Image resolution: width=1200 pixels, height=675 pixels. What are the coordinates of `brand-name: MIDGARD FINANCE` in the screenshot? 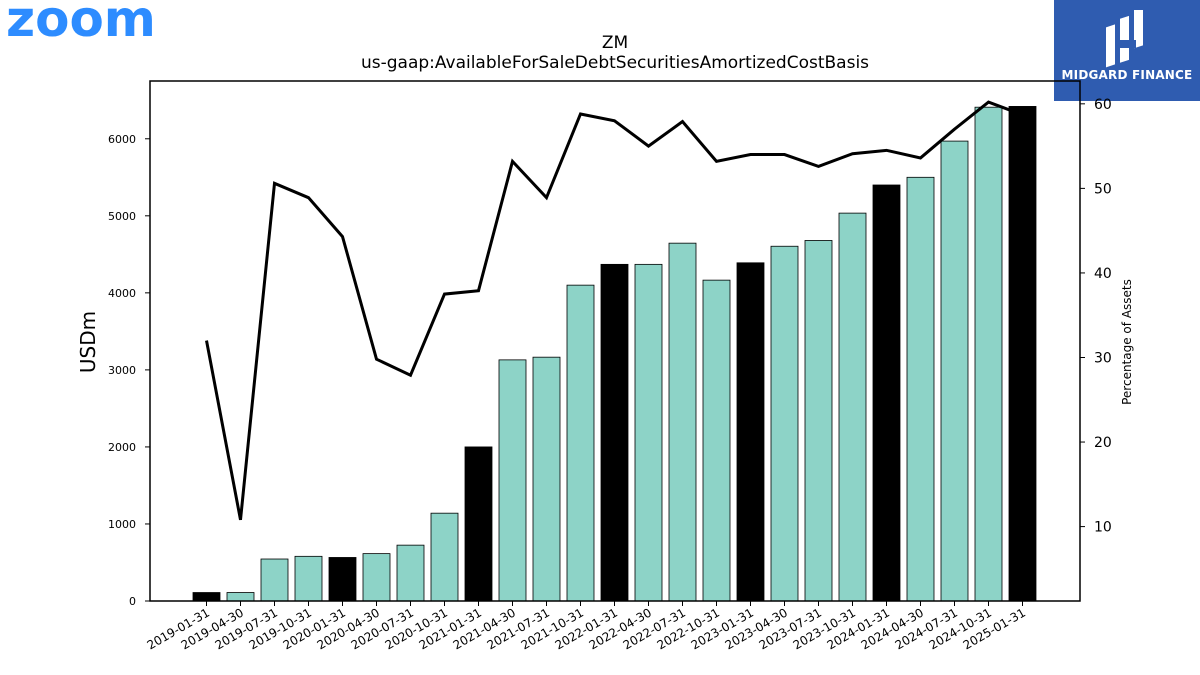 It's located at (1127, 75).